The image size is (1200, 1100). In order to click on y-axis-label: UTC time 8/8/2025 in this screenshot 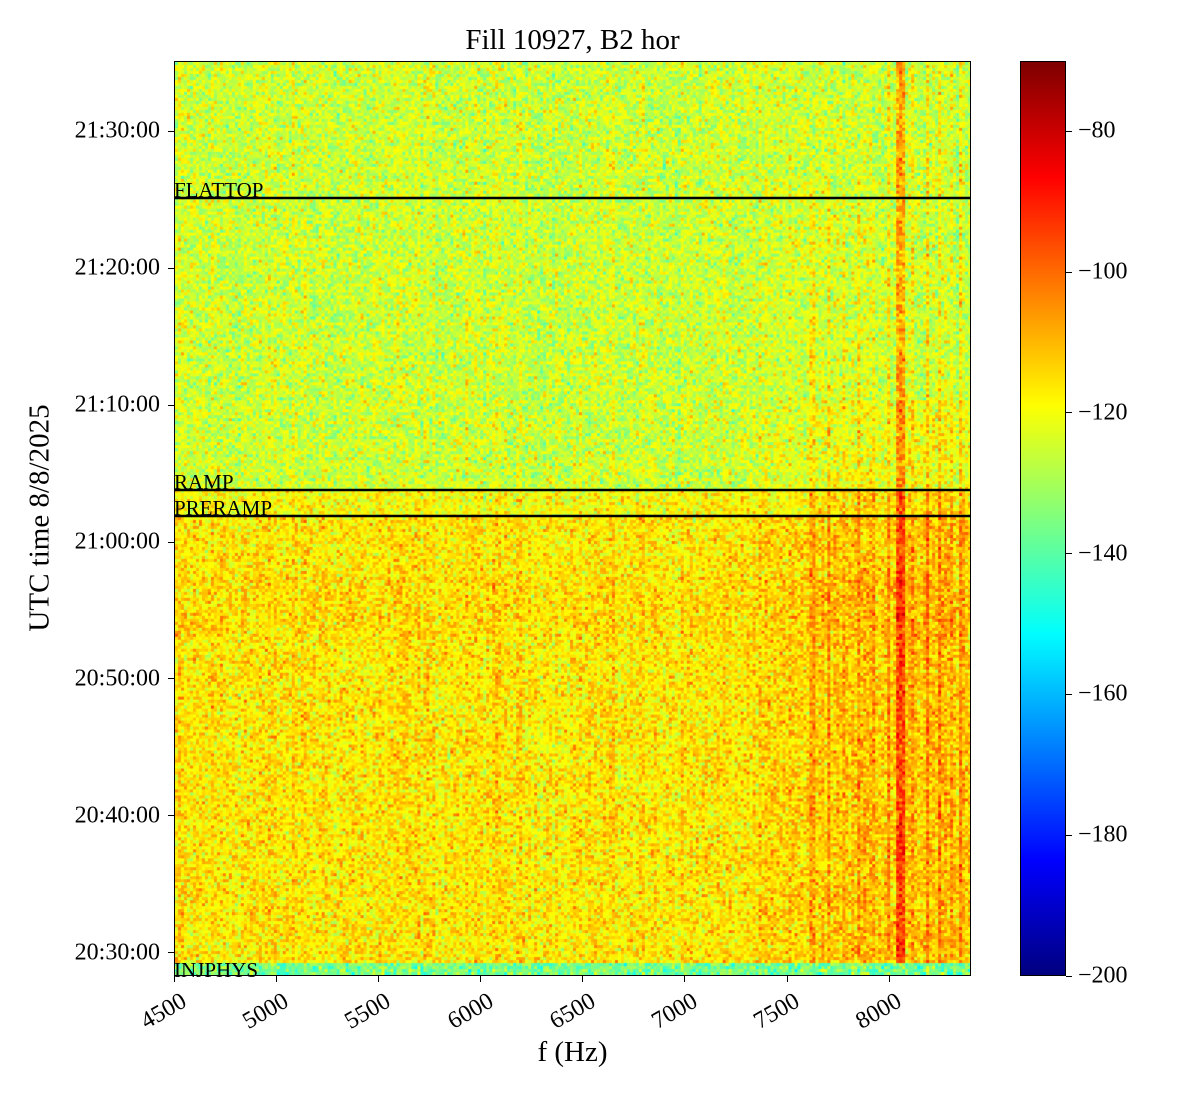, I will do `click(39, 518)`.